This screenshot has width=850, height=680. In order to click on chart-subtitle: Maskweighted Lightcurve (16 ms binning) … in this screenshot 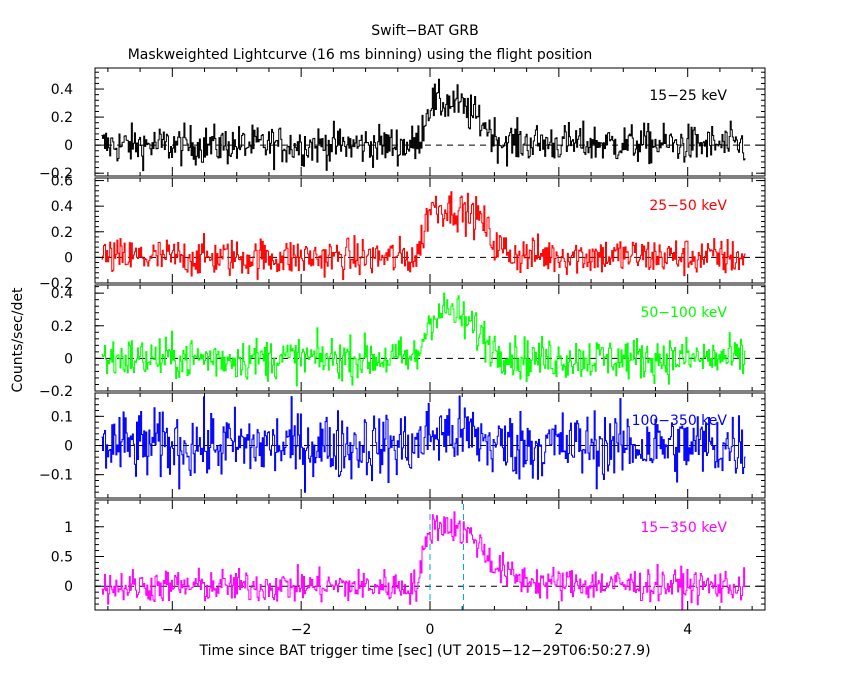, I will do `click(360, 55)`.